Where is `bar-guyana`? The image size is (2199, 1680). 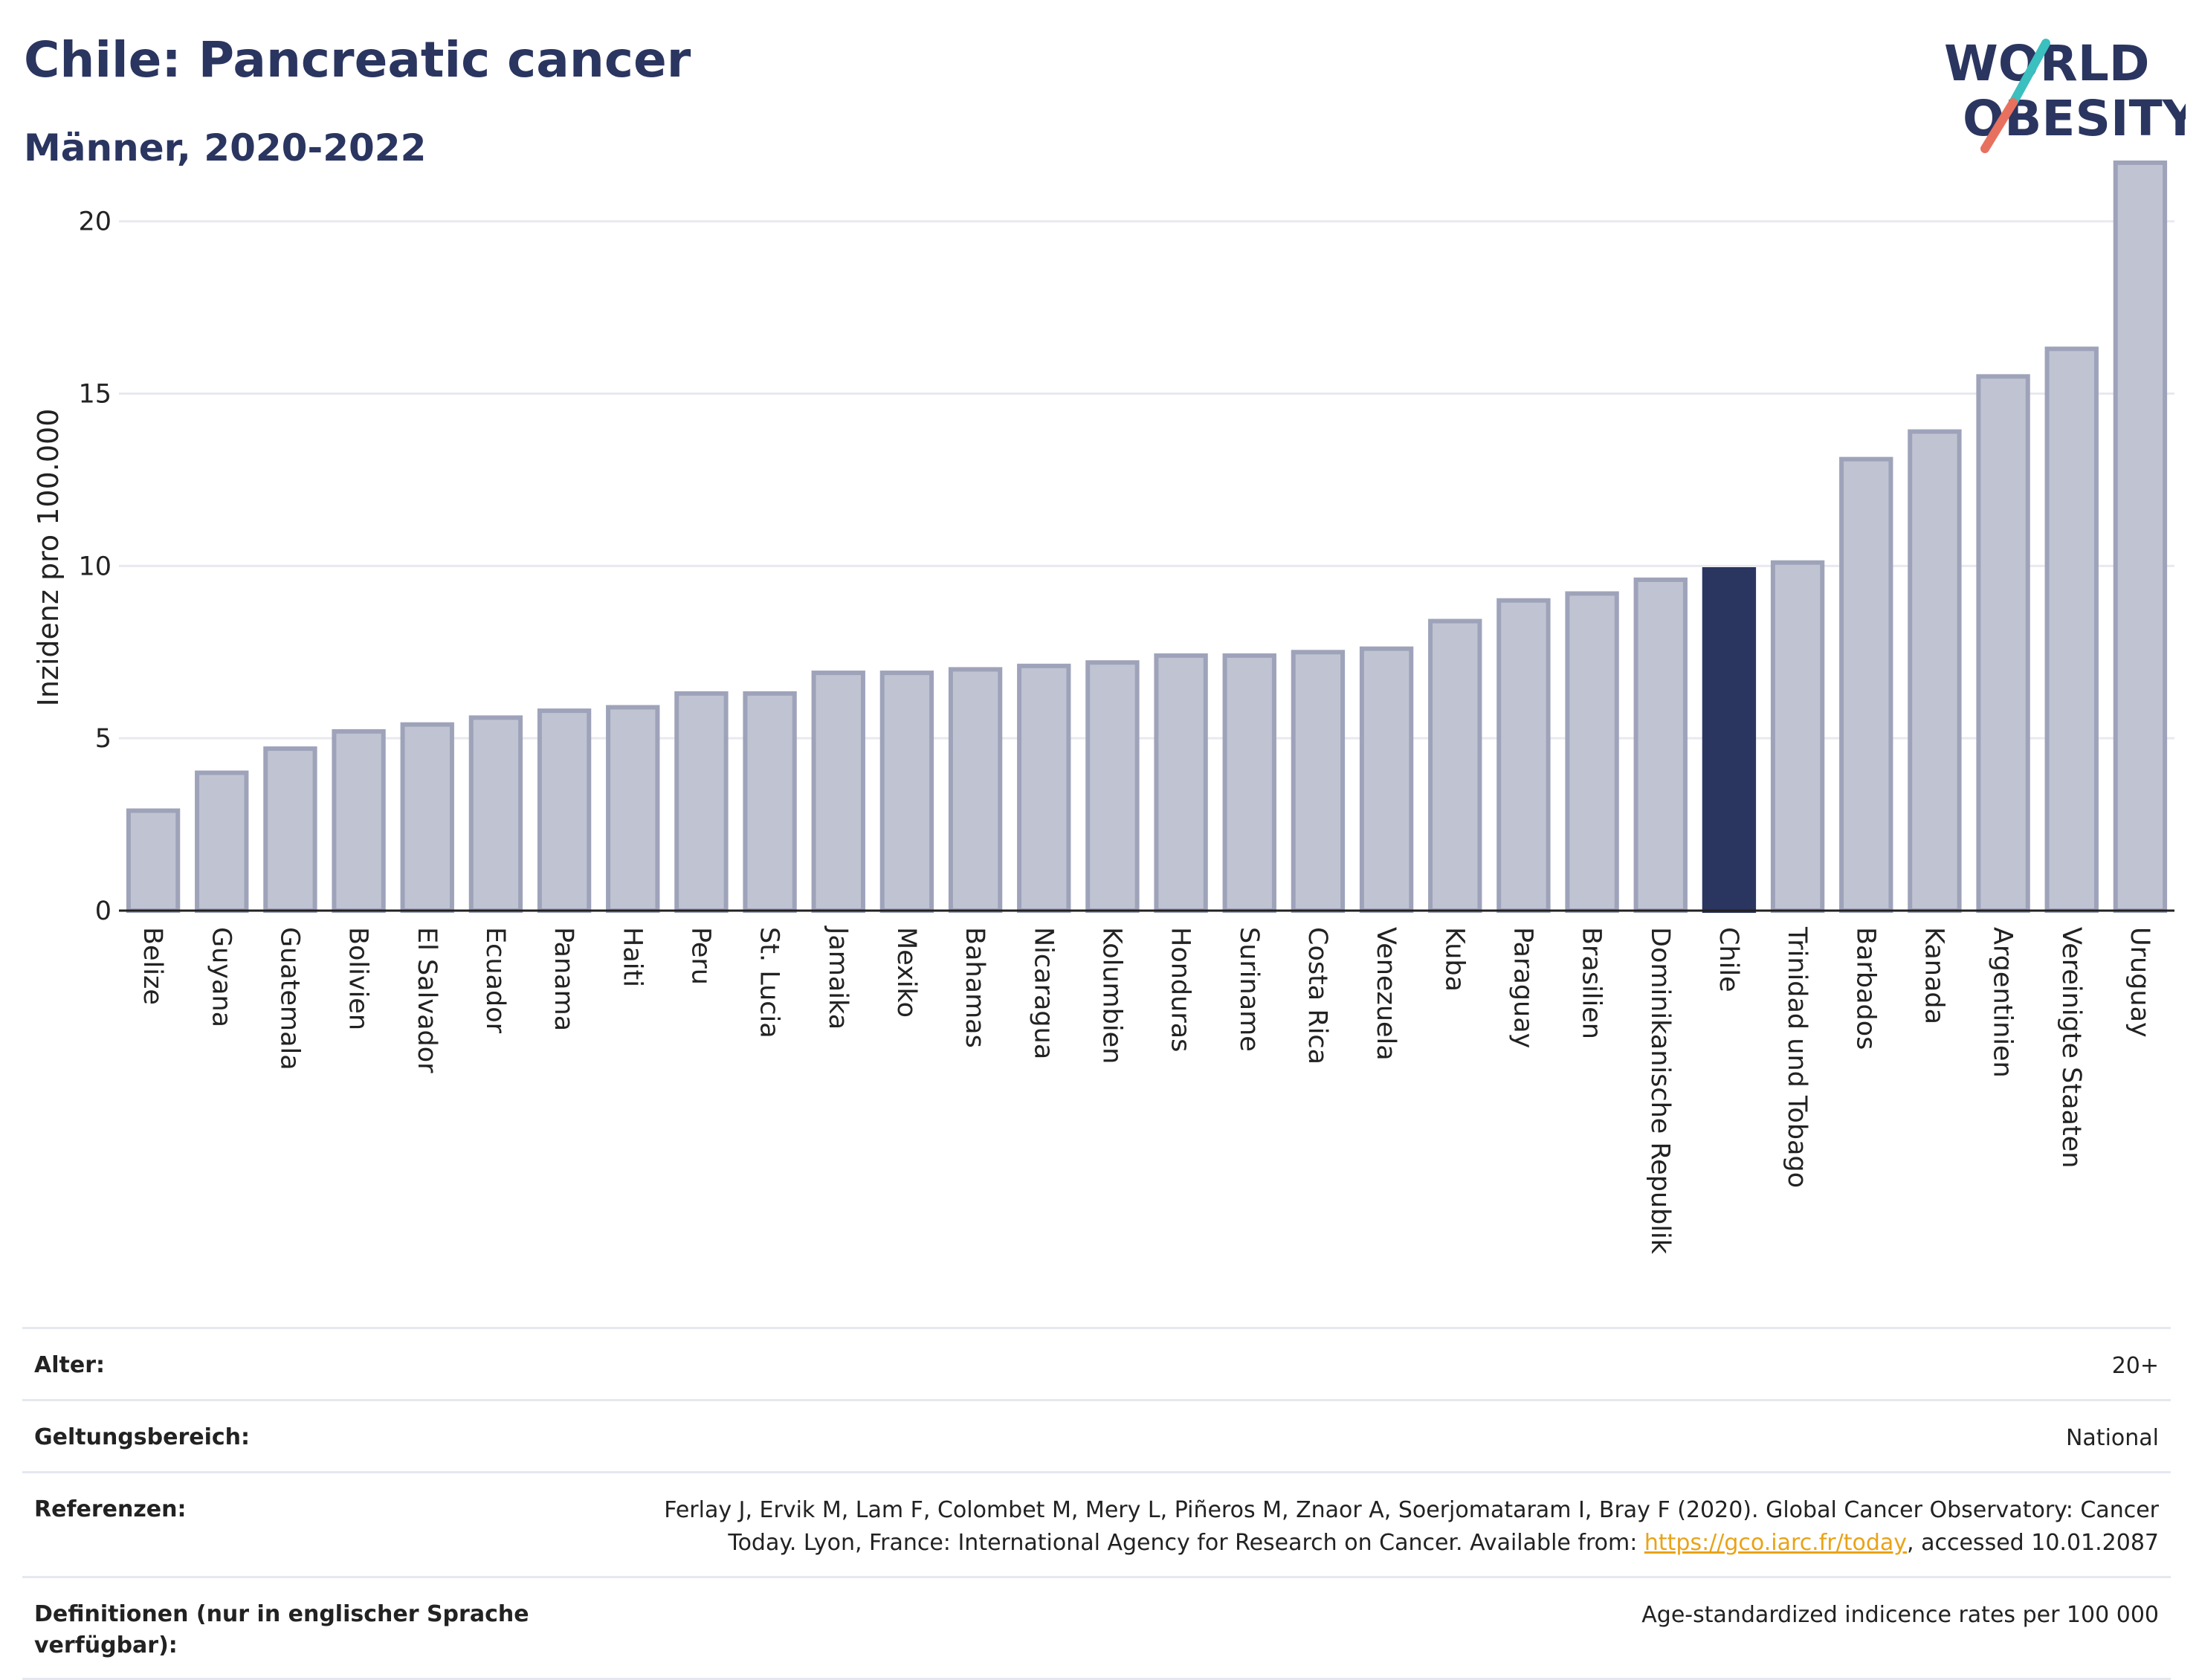
bar-guyana is located at coordinates (222, 842).